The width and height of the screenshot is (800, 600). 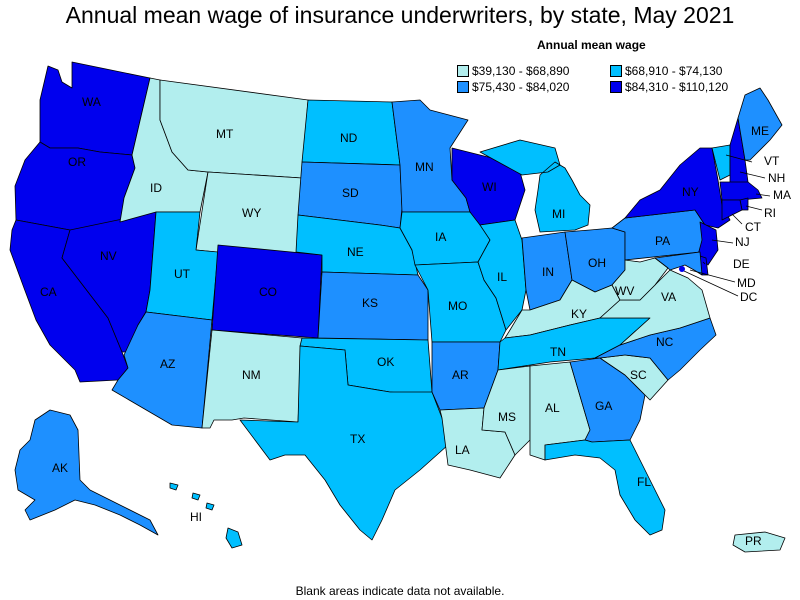 I want to click on label-ms: MS, so click(x=507, y=417).